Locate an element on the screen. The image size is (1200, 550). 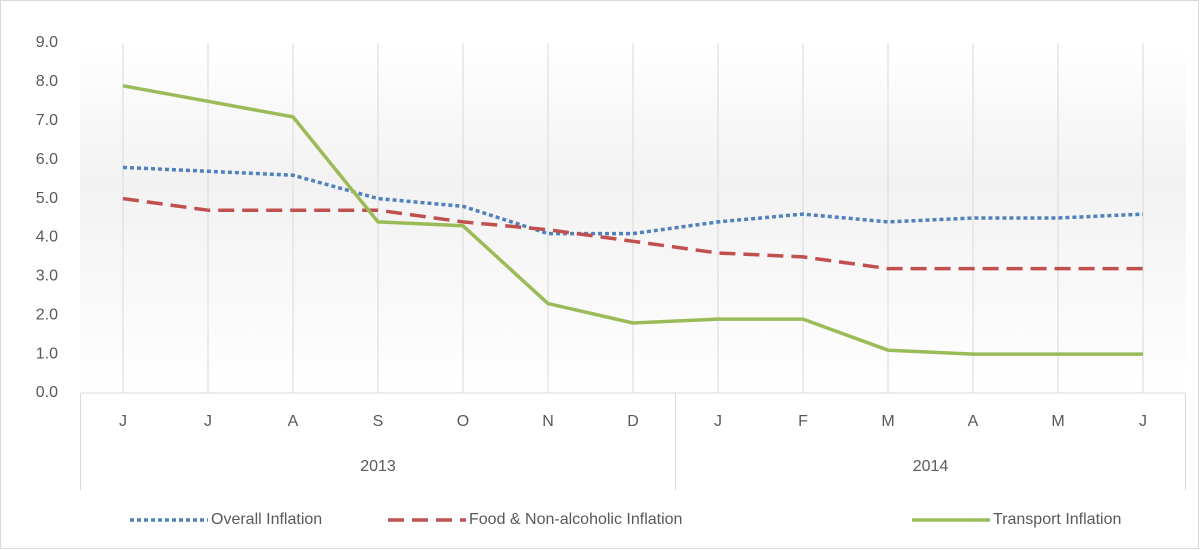
y-tick-label: 7.0 is located at coordinates (47, 120).